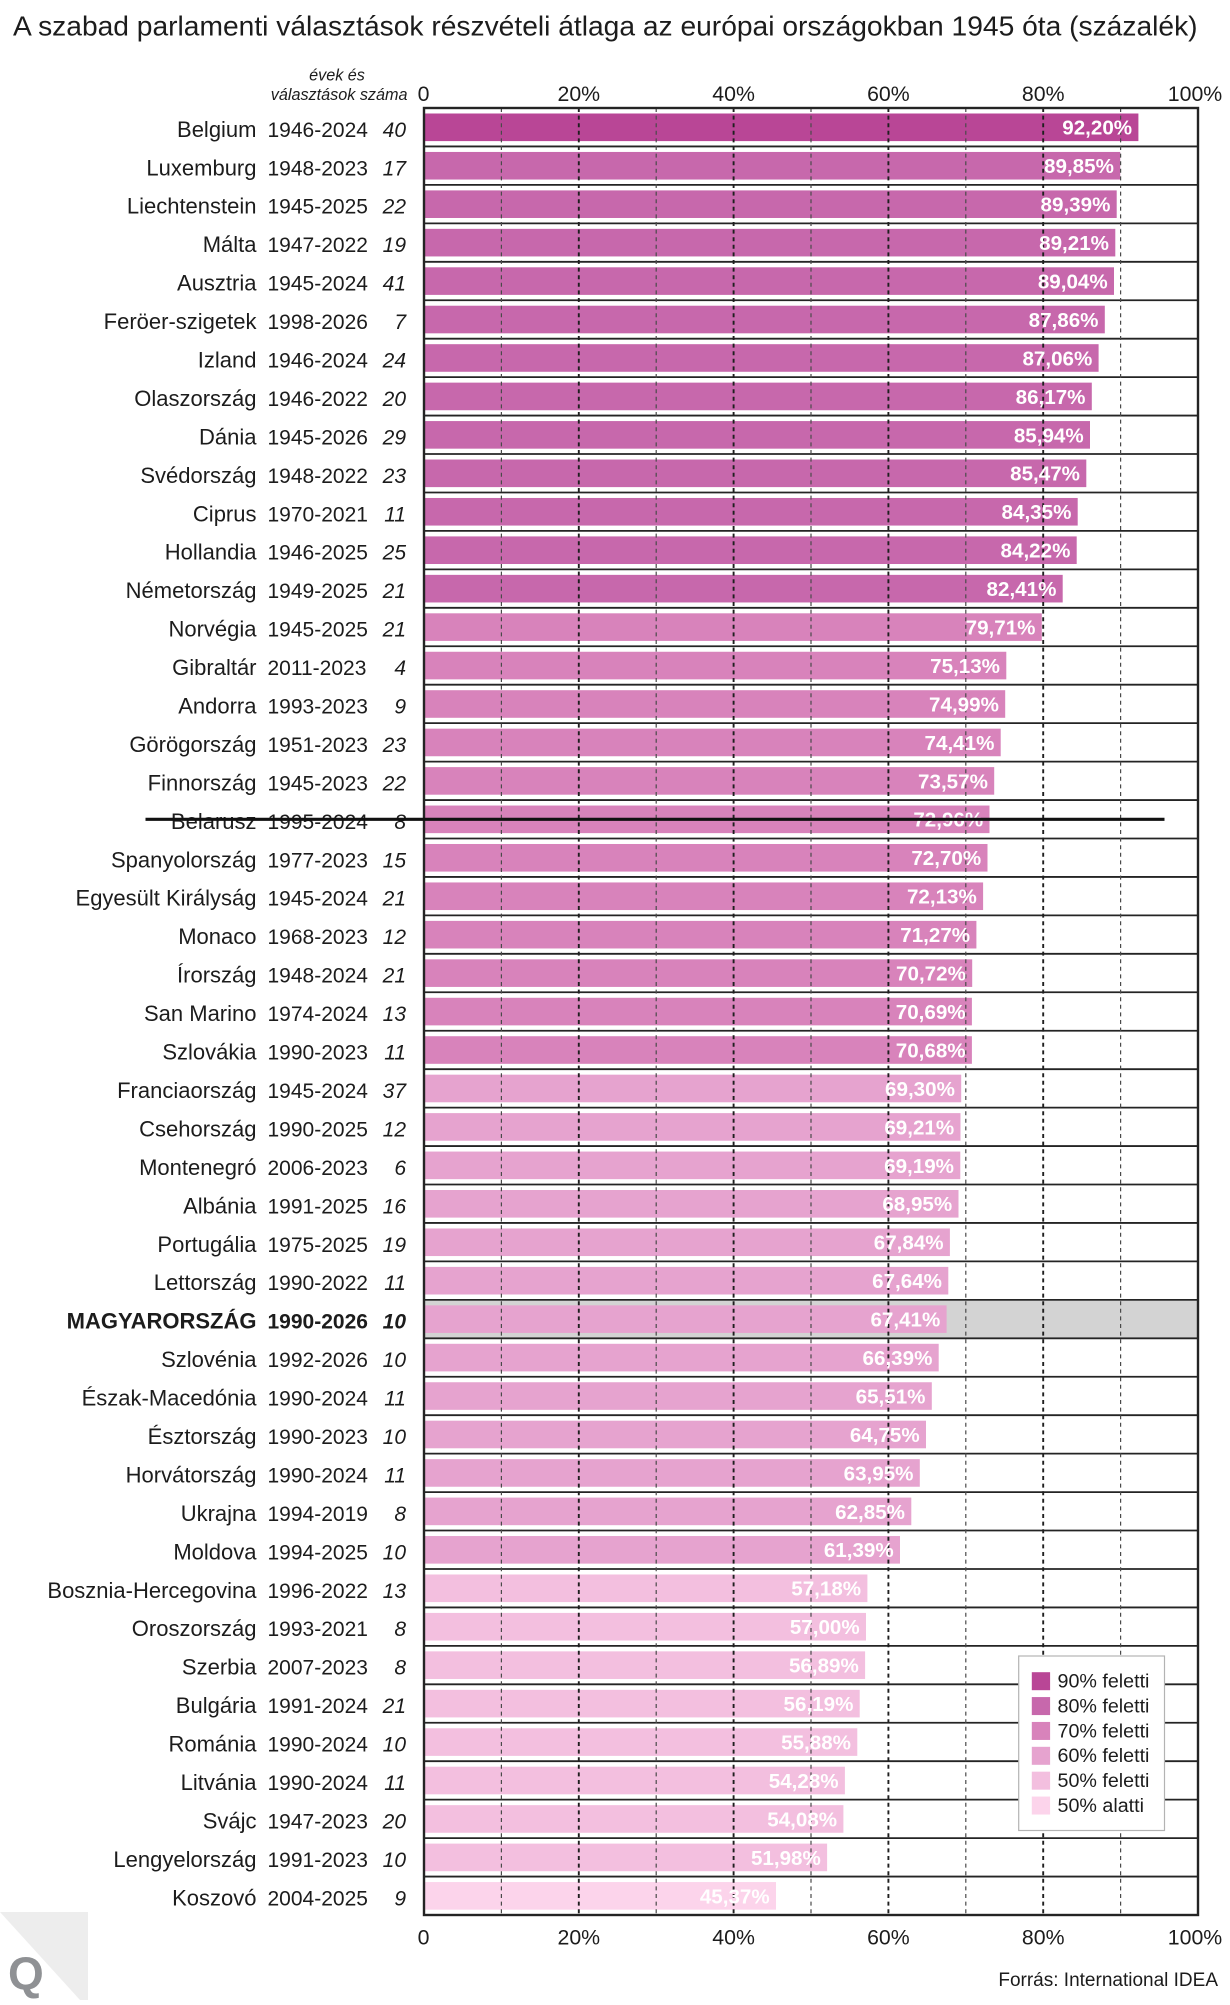 Image resolution: width=1230 pixels, height=2005 pixels. Describe the element at coordinates (318, 284) in the screenshot. I see `svg-text: 1945-2024` at that location.